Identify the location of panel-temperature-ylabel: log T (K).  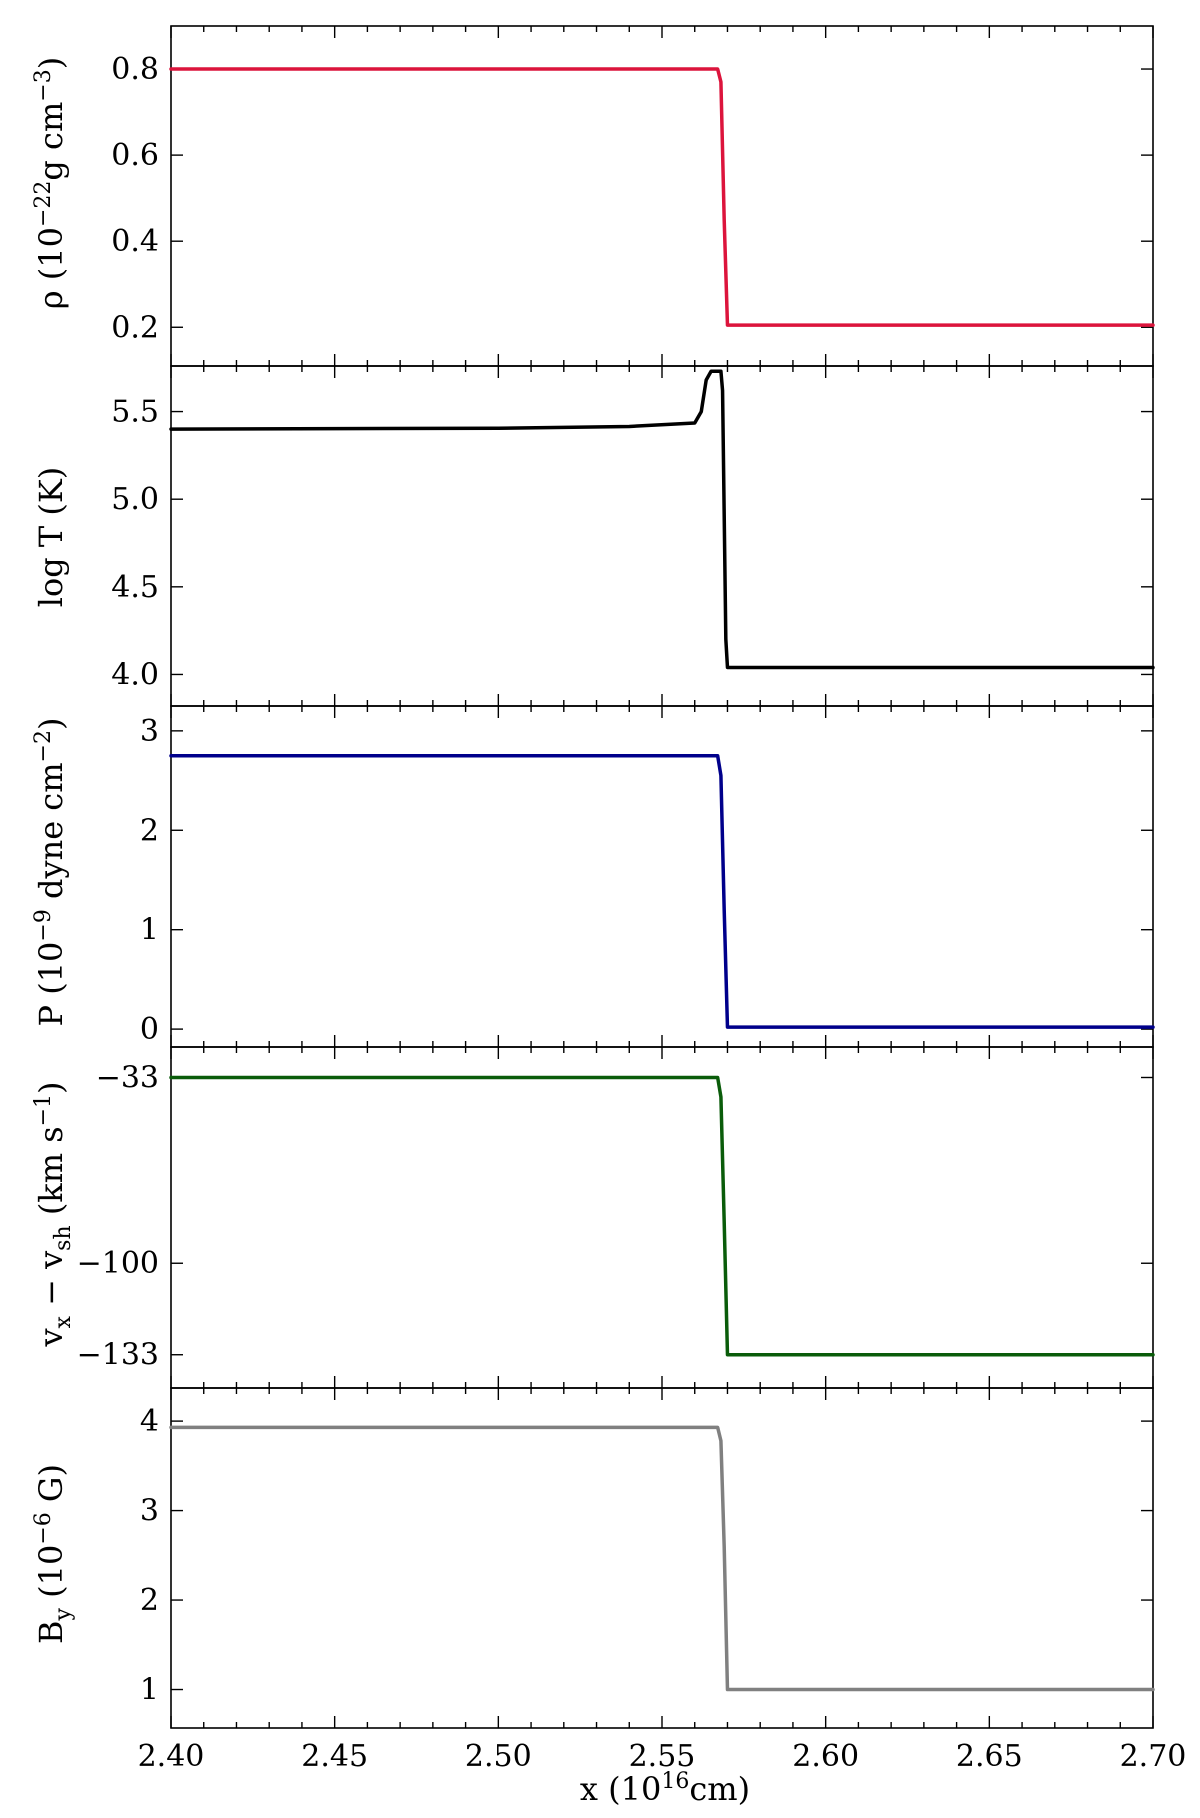
(51, 537).